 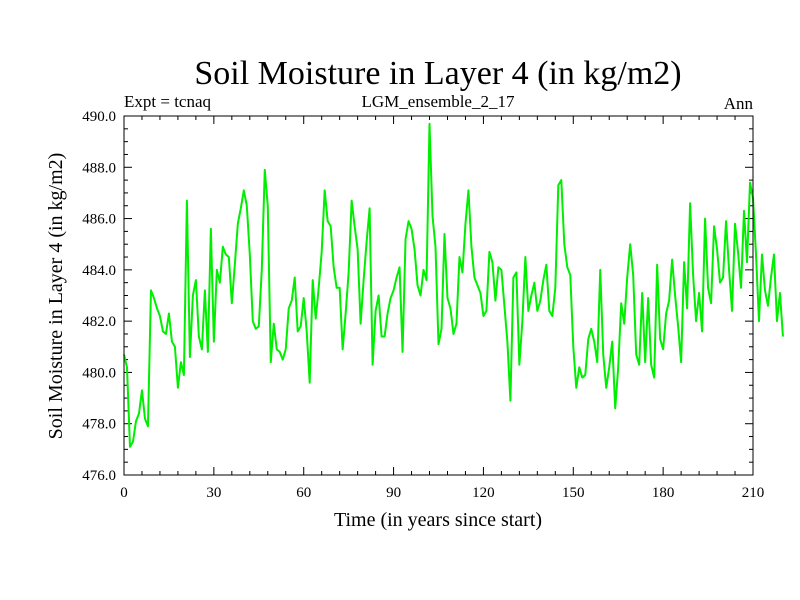 What do you see at coordinates (99, 476) in the screenshot?
I see `y-tick-label: 476.0` at bounding box center [99, 476].